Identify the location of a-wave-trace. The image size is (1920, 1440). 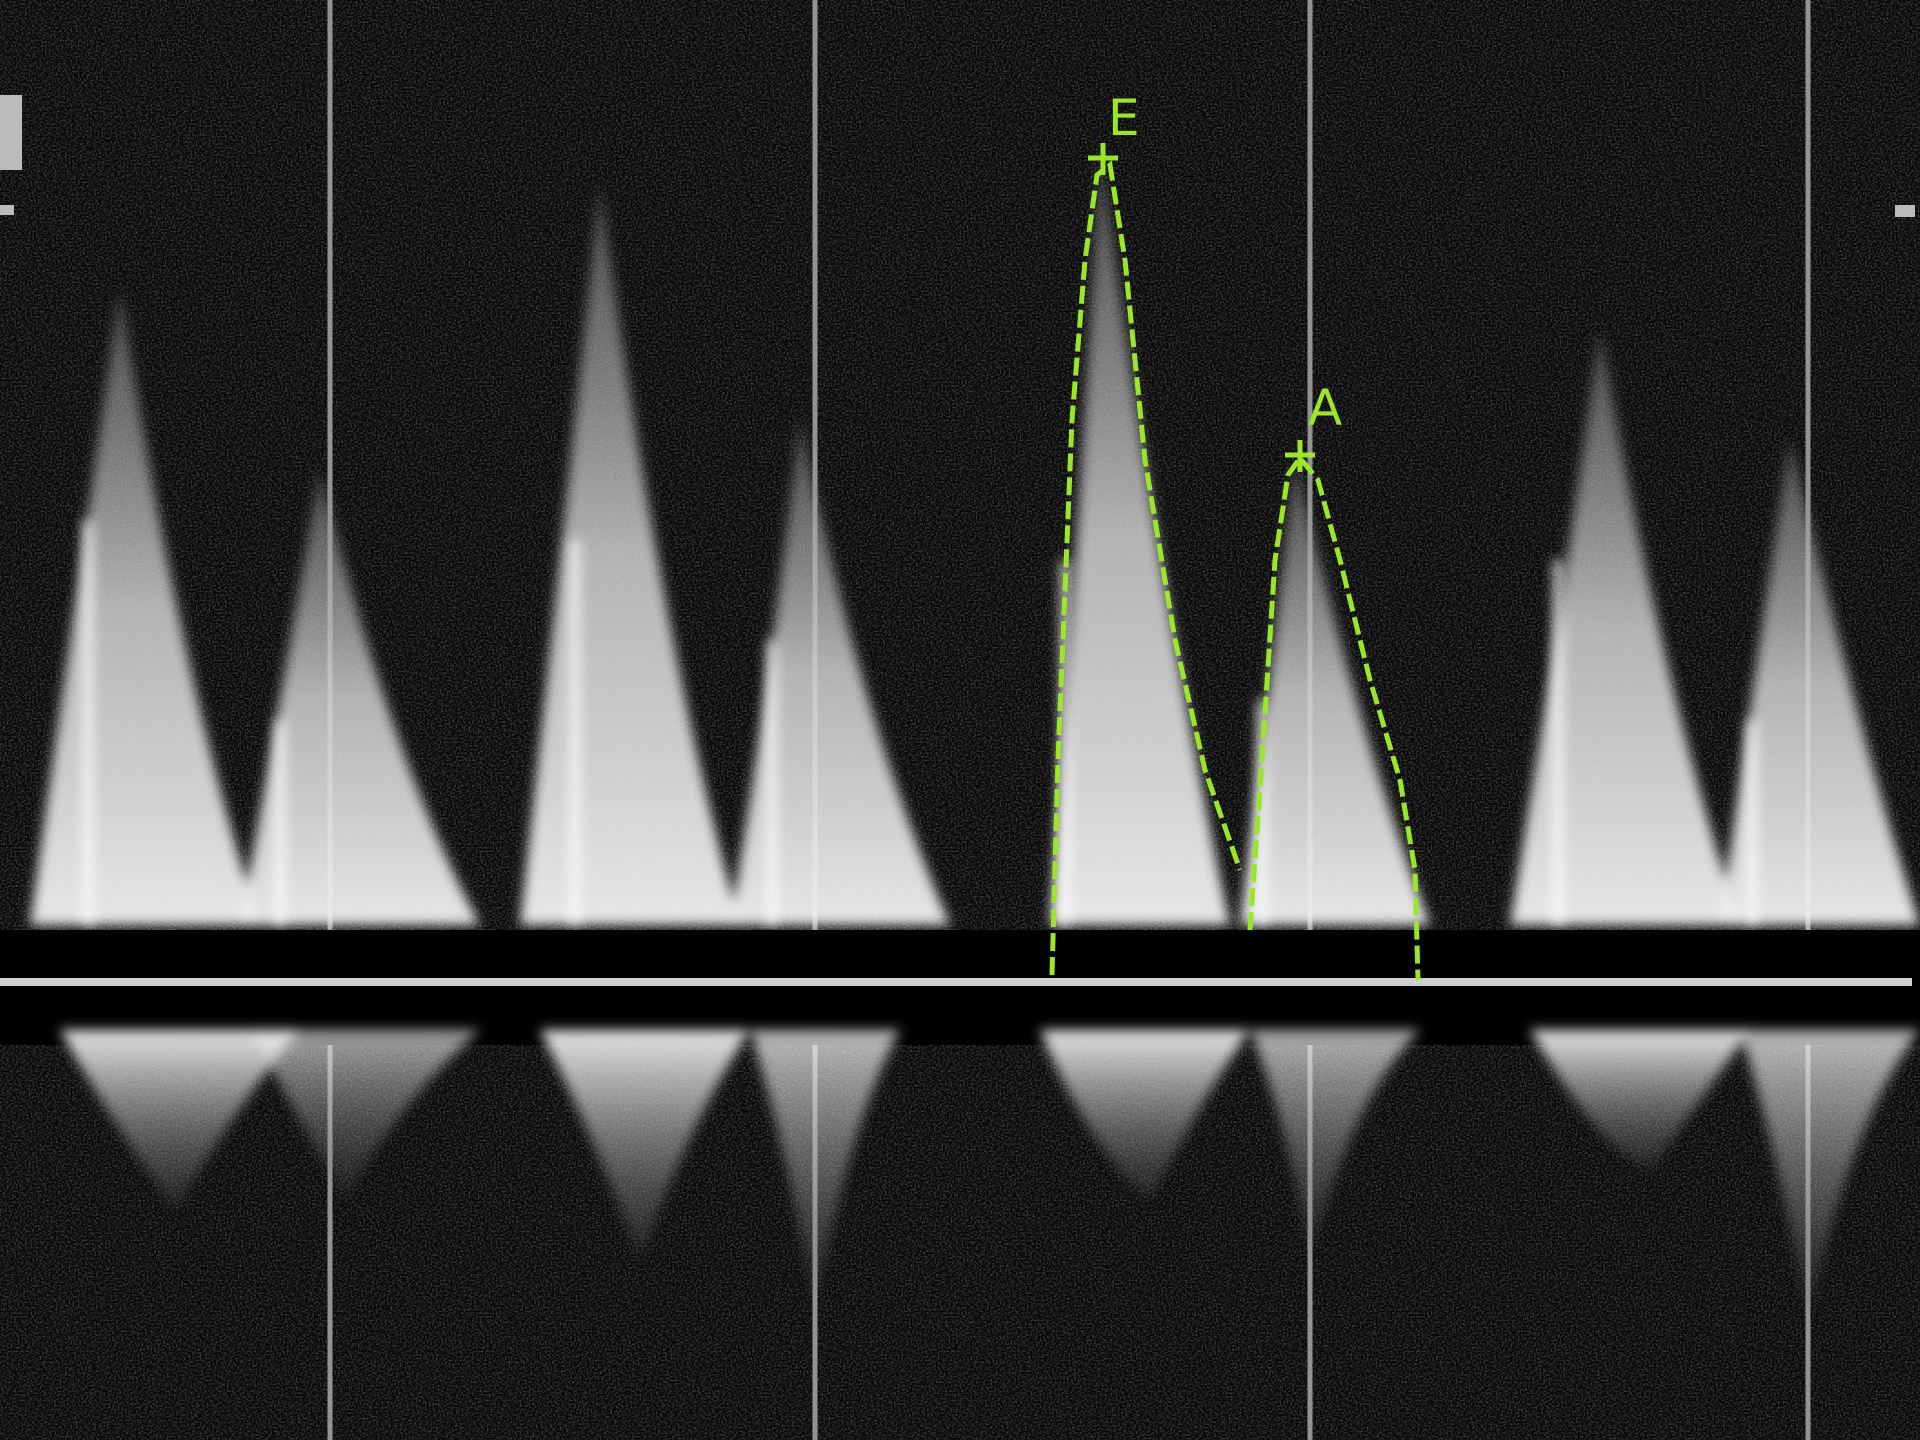
(1334, 717).